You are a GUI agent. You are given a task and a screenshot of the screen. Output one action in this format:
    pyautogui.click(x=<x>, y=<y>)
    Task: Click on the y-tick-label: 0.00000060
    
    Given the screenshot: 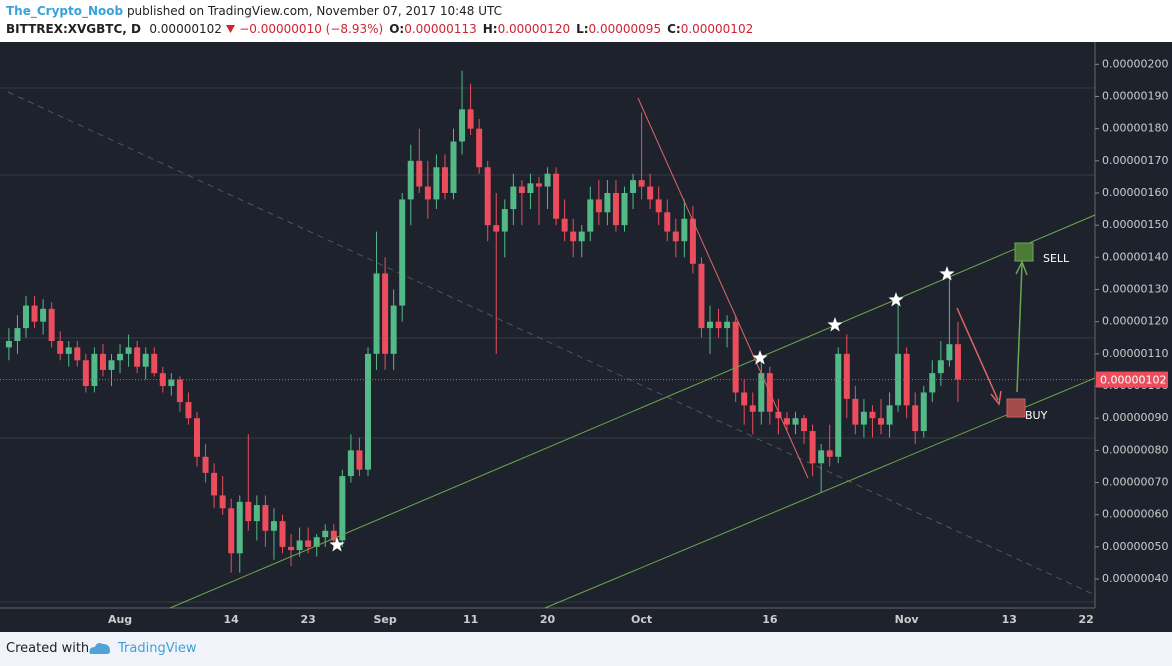 What is the action you would take?
    pyautogui.click(x=1135, y=514)
    